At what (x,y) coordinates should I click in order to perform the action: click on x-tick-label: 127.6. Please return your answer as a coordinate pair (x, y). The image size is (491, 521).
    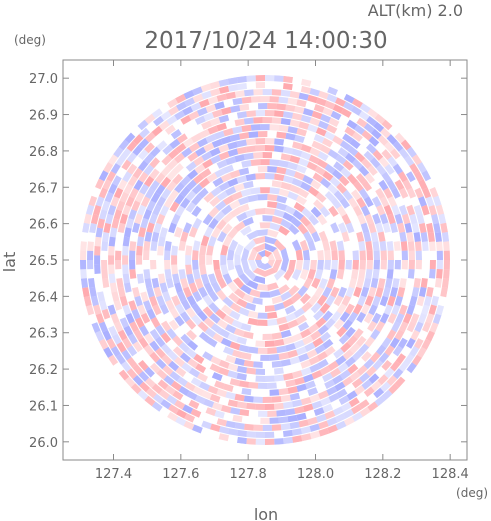
    Looking at the image, I should click on (180, 474).